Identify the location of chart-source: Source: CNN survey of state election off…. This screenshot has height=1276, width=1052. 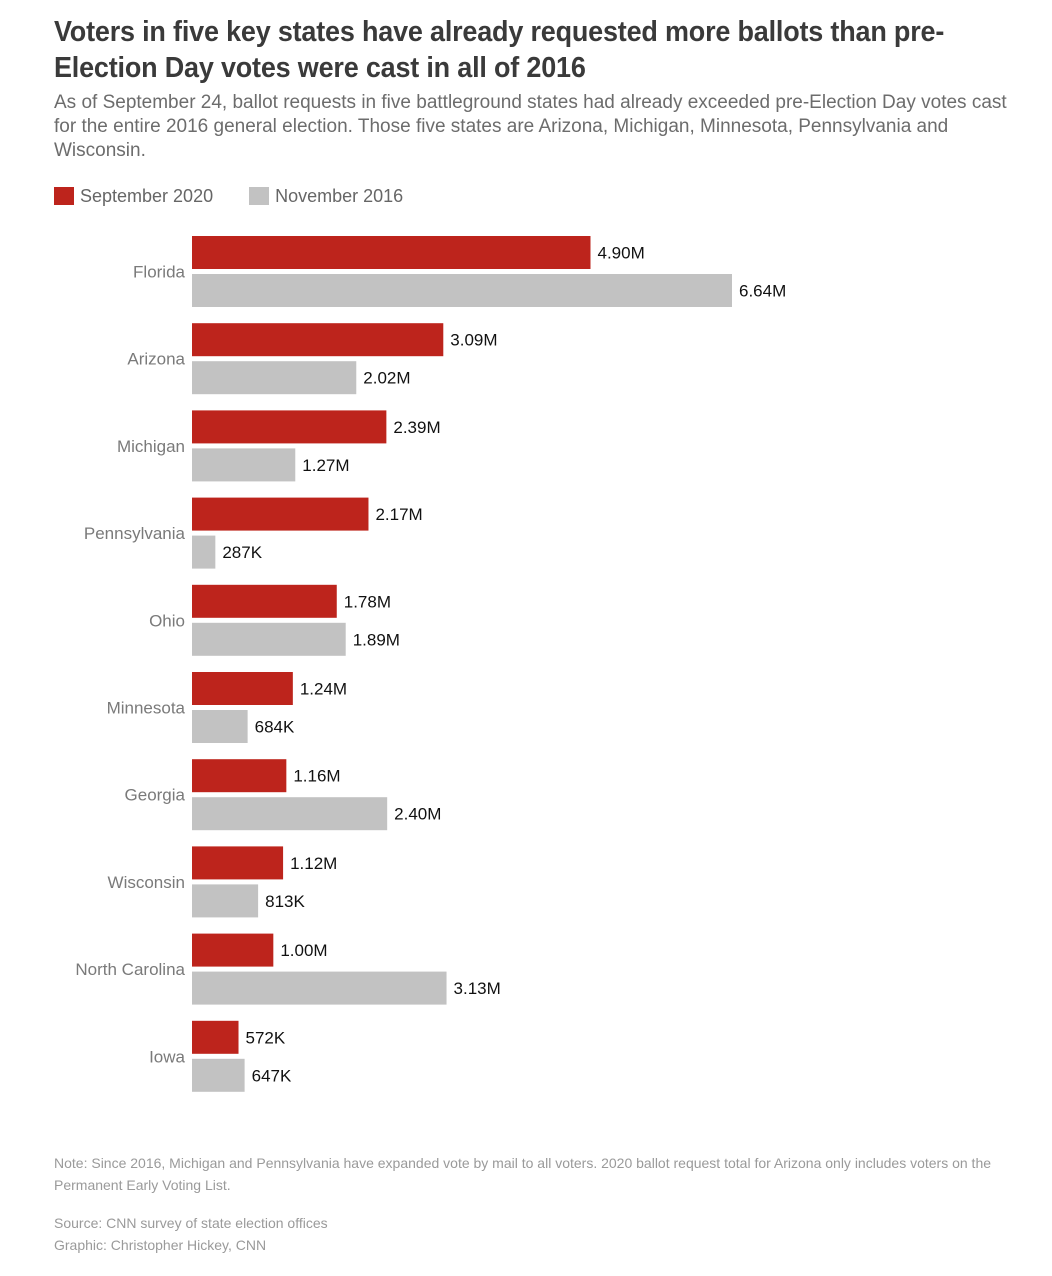
(191, 1223).